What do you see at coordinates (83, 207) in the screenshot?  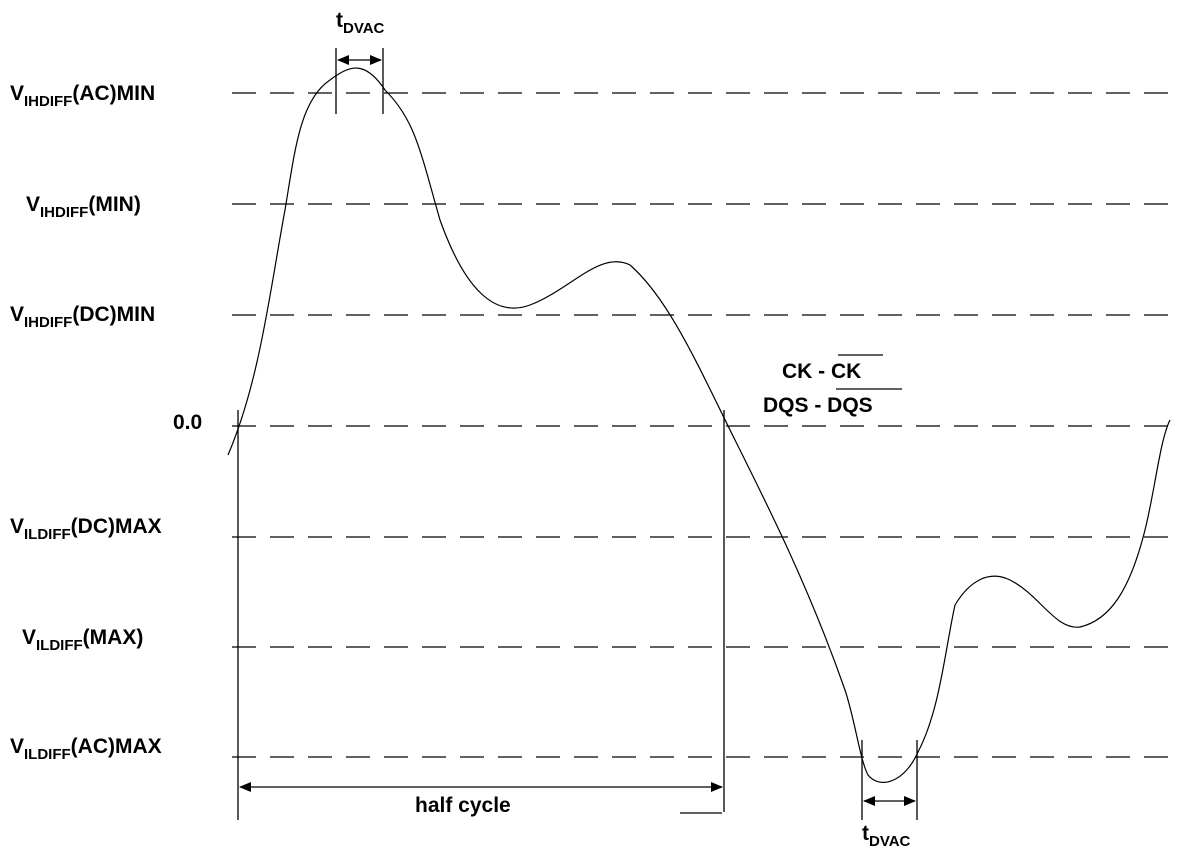 I see `label-vihdiff-min: VIHDIFF(MIN)` at bounding box center [83, 207].